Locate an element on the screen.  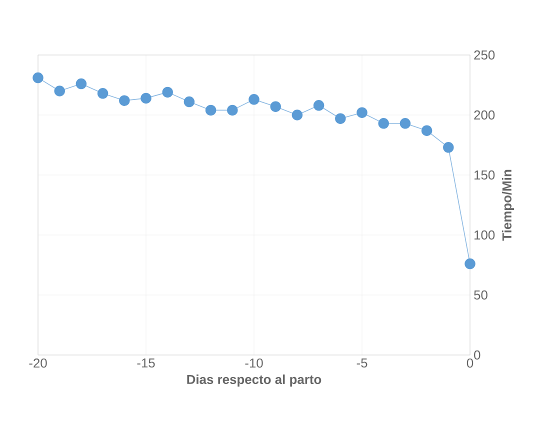
x-tick-label: -20 is located at coordinates (38, 363).